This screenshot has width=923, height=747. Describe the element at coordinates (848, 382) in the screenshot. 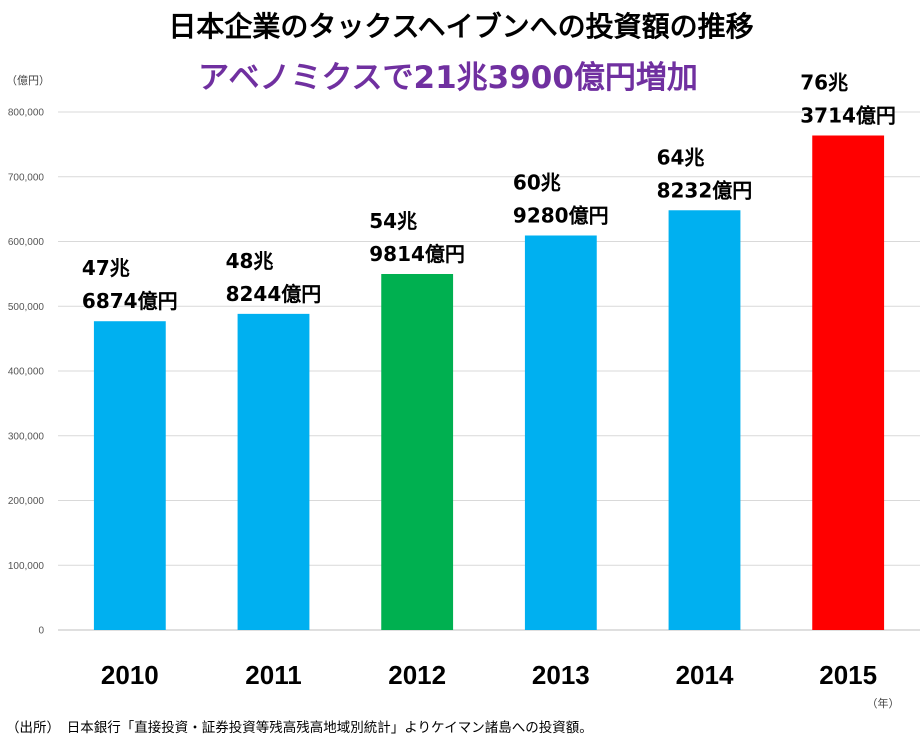

I see `bar-2015` at that location.